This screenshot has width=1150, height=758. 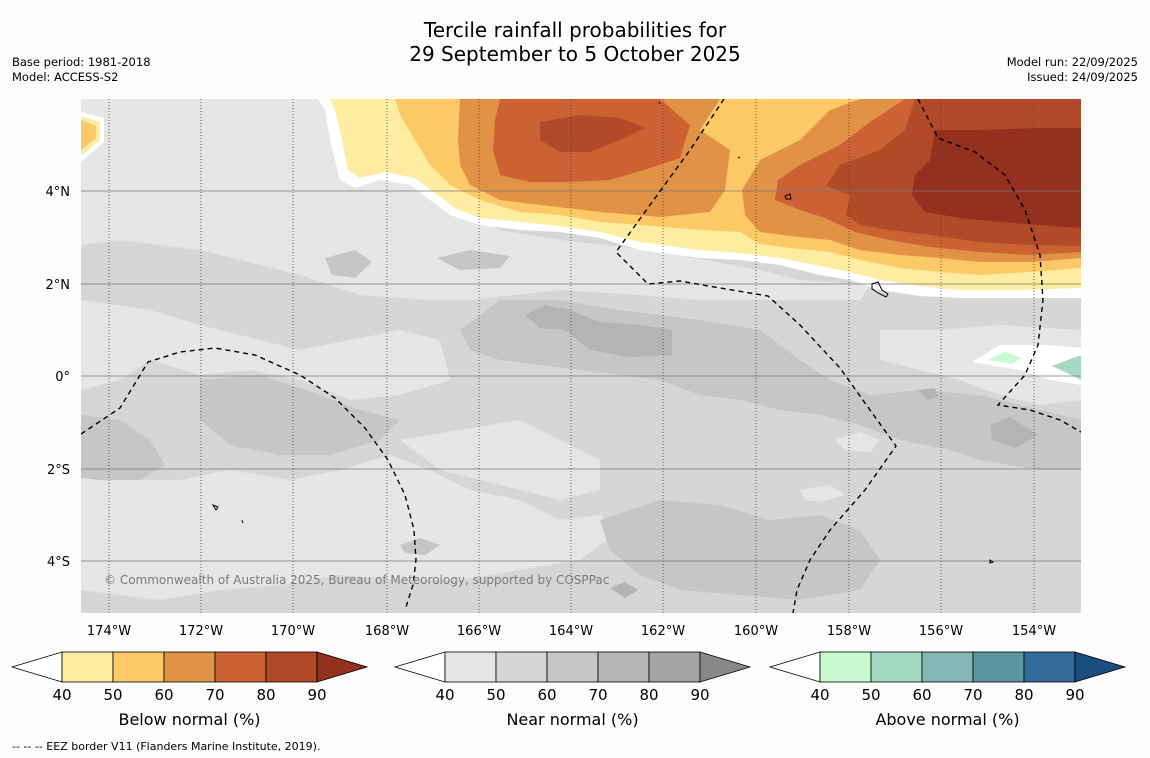 I want to click on near-normal-40-patch-se2, so click(x=822, y=493).